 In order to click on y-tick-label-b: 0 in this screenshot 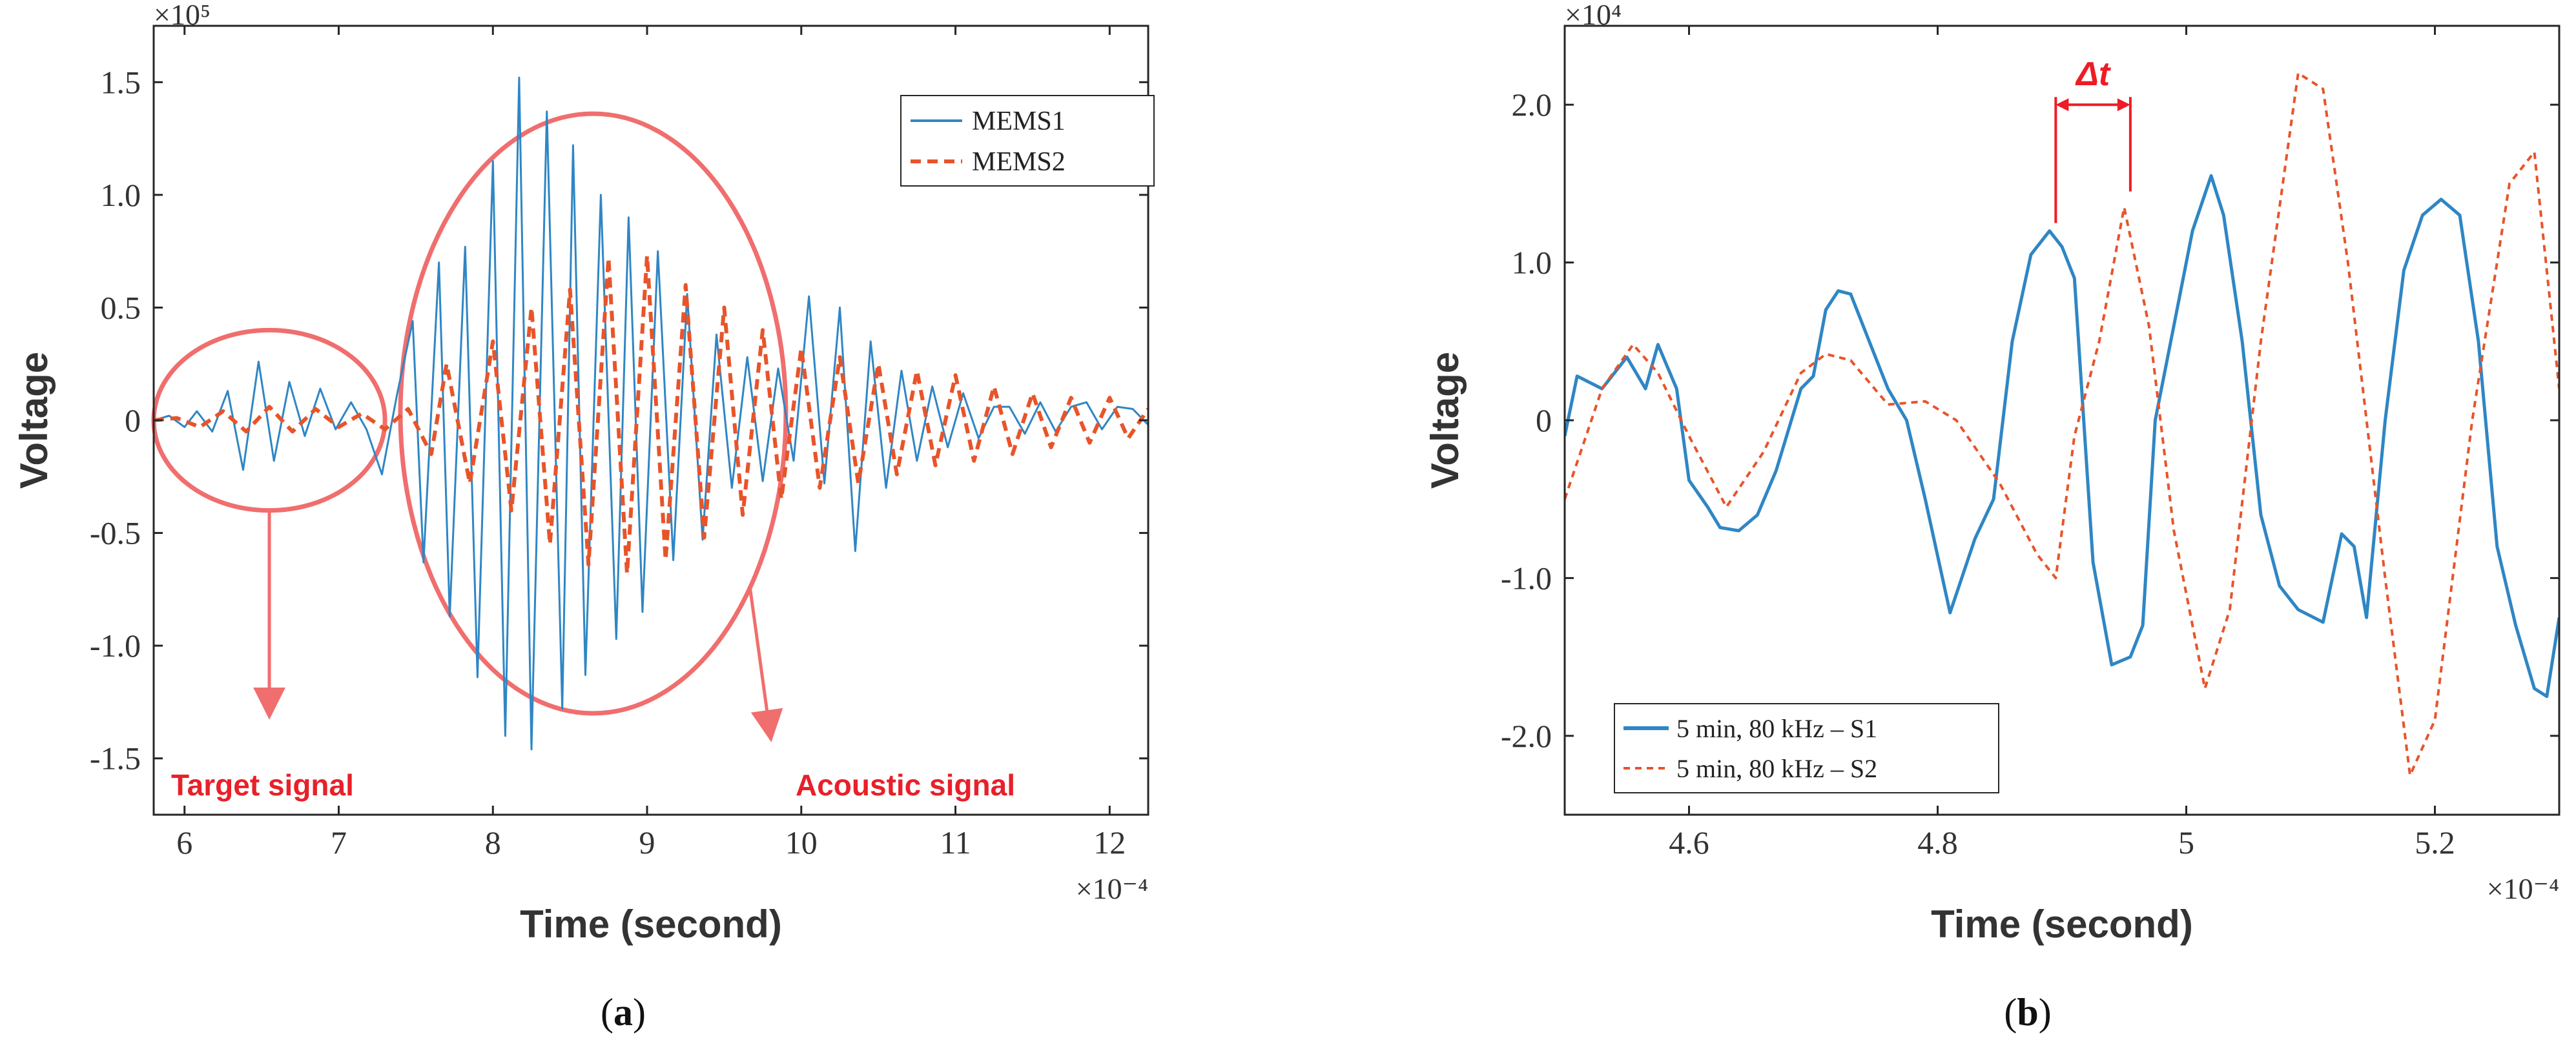, I will do `click(1544, 420)`.